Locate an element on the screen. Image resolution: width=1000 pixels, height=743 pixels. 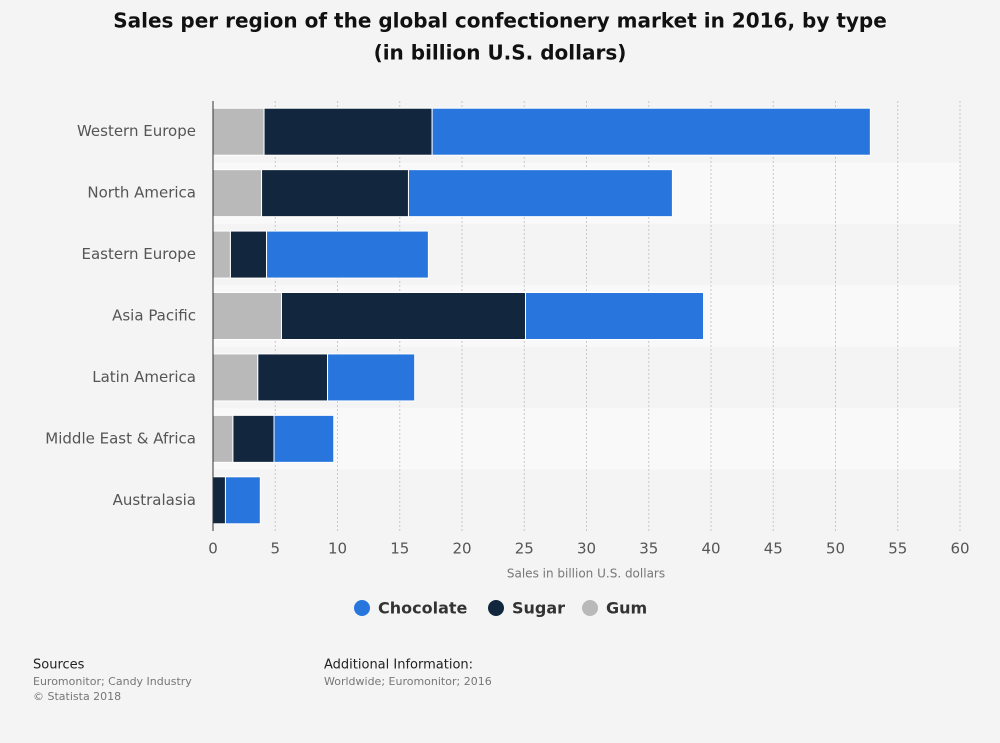
y-tick-label: Asia Pacific is located at coordinates (154, 316).